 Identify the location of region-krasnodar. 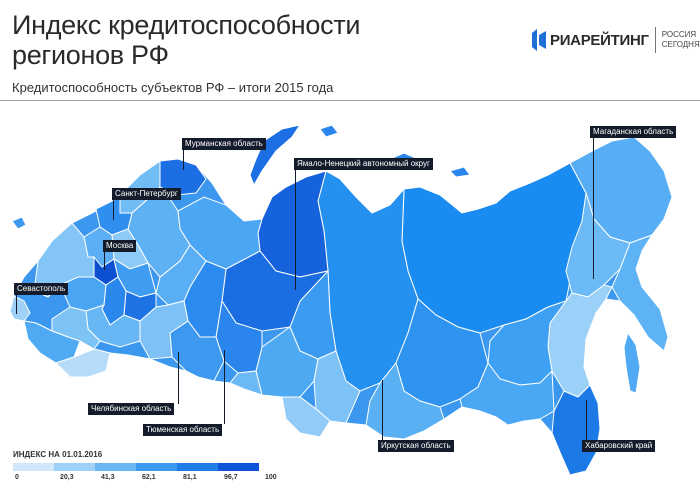
(52, 342).